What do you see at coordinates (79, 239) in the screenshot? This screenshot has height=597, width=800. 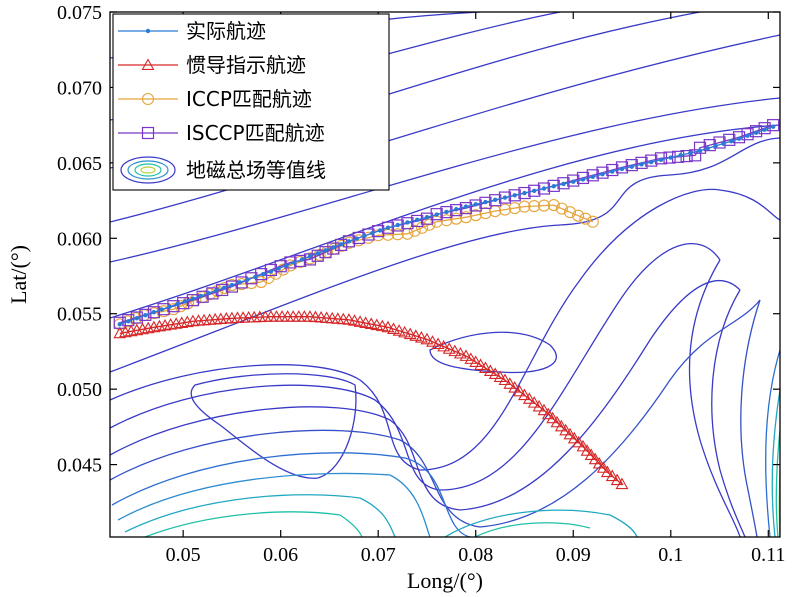 I see `y-tick-label-3: 0.060` at bounding box center [79, 239].